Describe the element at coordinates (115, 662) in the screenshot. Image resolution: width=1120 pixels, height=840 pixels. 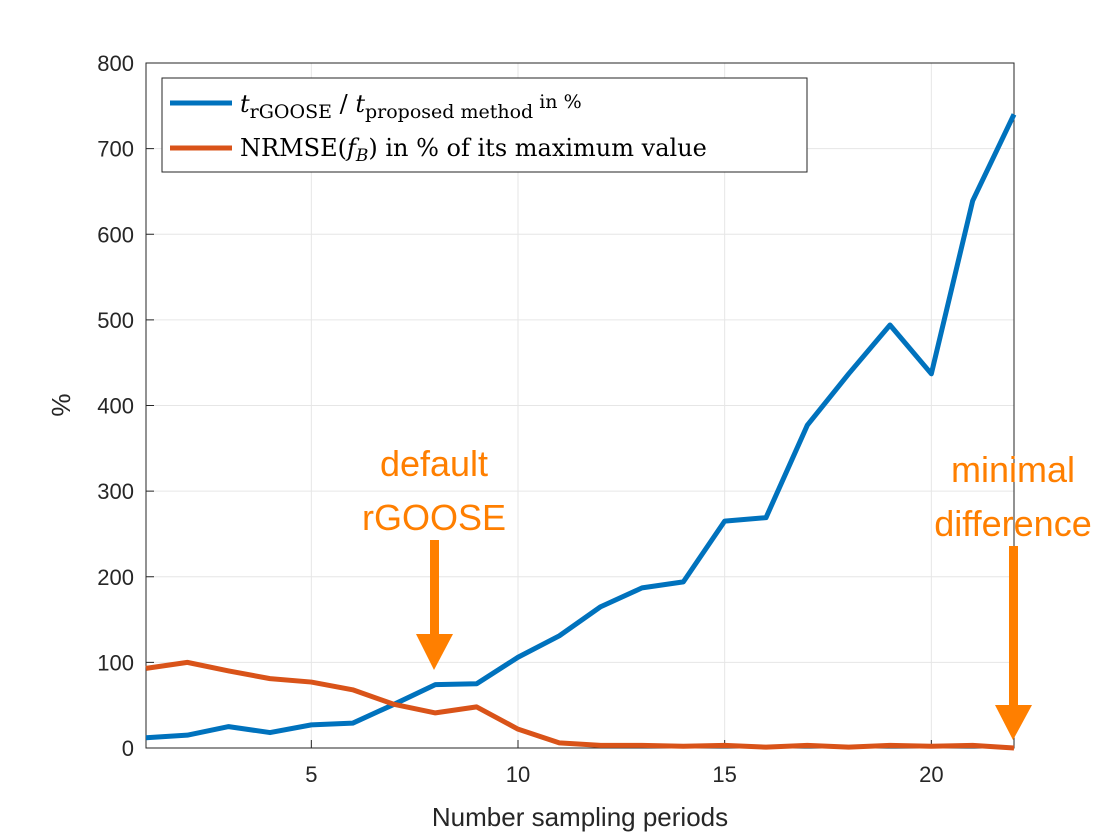
I see `y-tick-label: 100` at that location.